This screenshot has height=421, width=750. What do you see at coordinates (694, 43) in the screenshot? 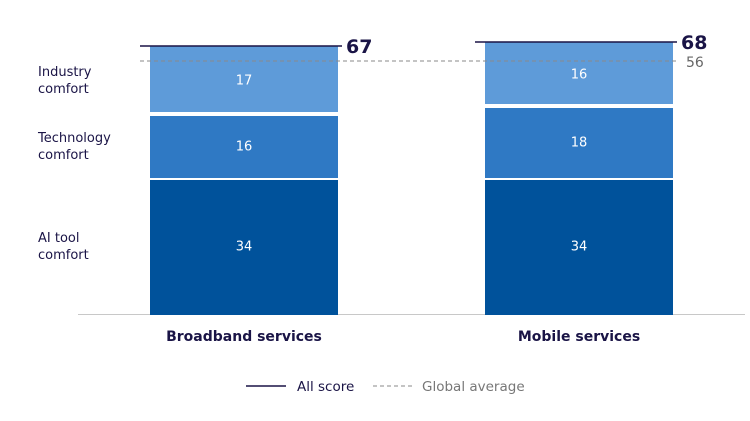
I see `total-label: 68` at bounding box center [694, 43].